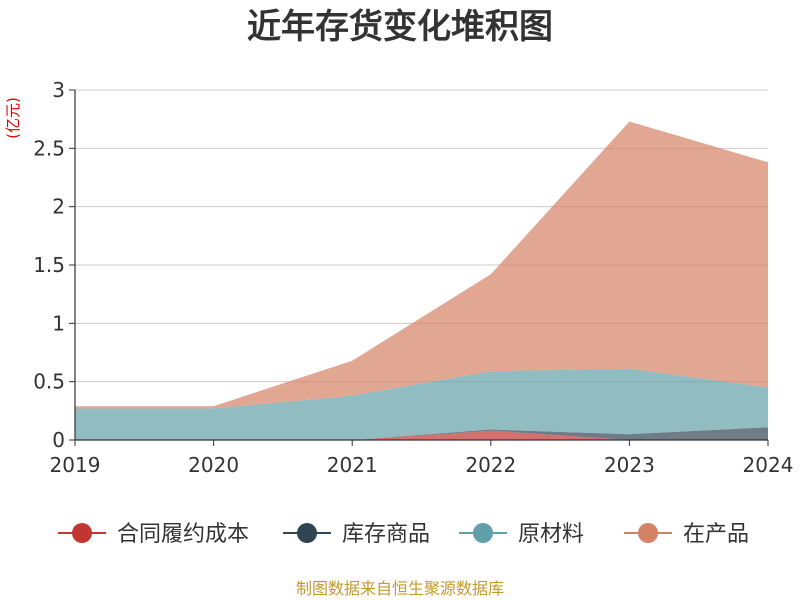  What do you see at coordinates (58, 207) in the screenshot?
I see `y-tick-label: 2` at bounding box center [58, 207].